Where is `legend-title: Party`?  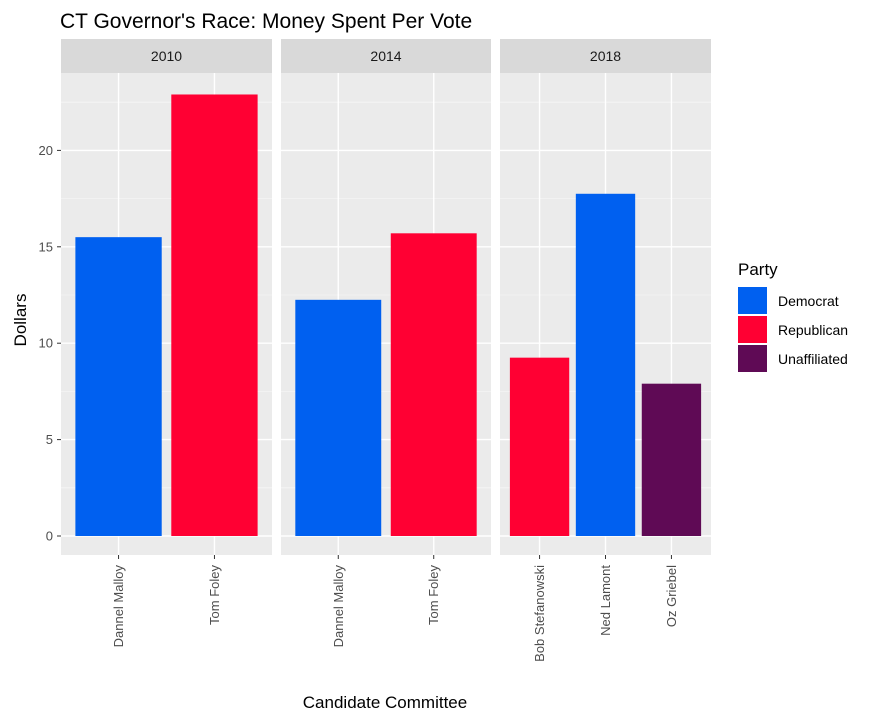 legend-title: Party is located at coordinates (758, 269).